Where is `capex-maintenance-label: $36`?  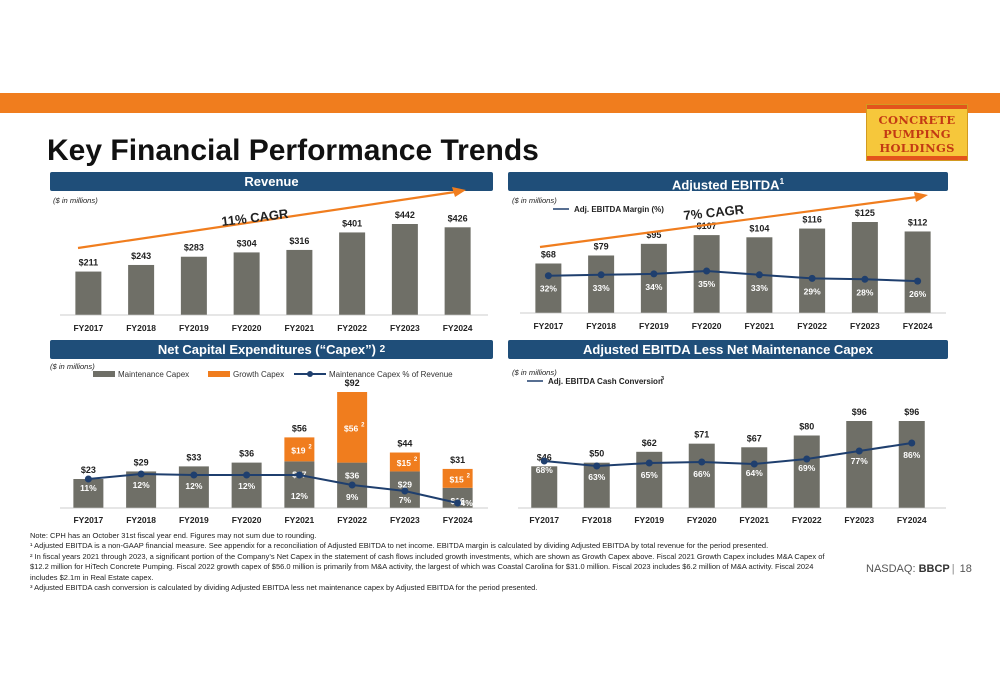
capex-maintenance-label: $36 is located at coordinates (352, 476).